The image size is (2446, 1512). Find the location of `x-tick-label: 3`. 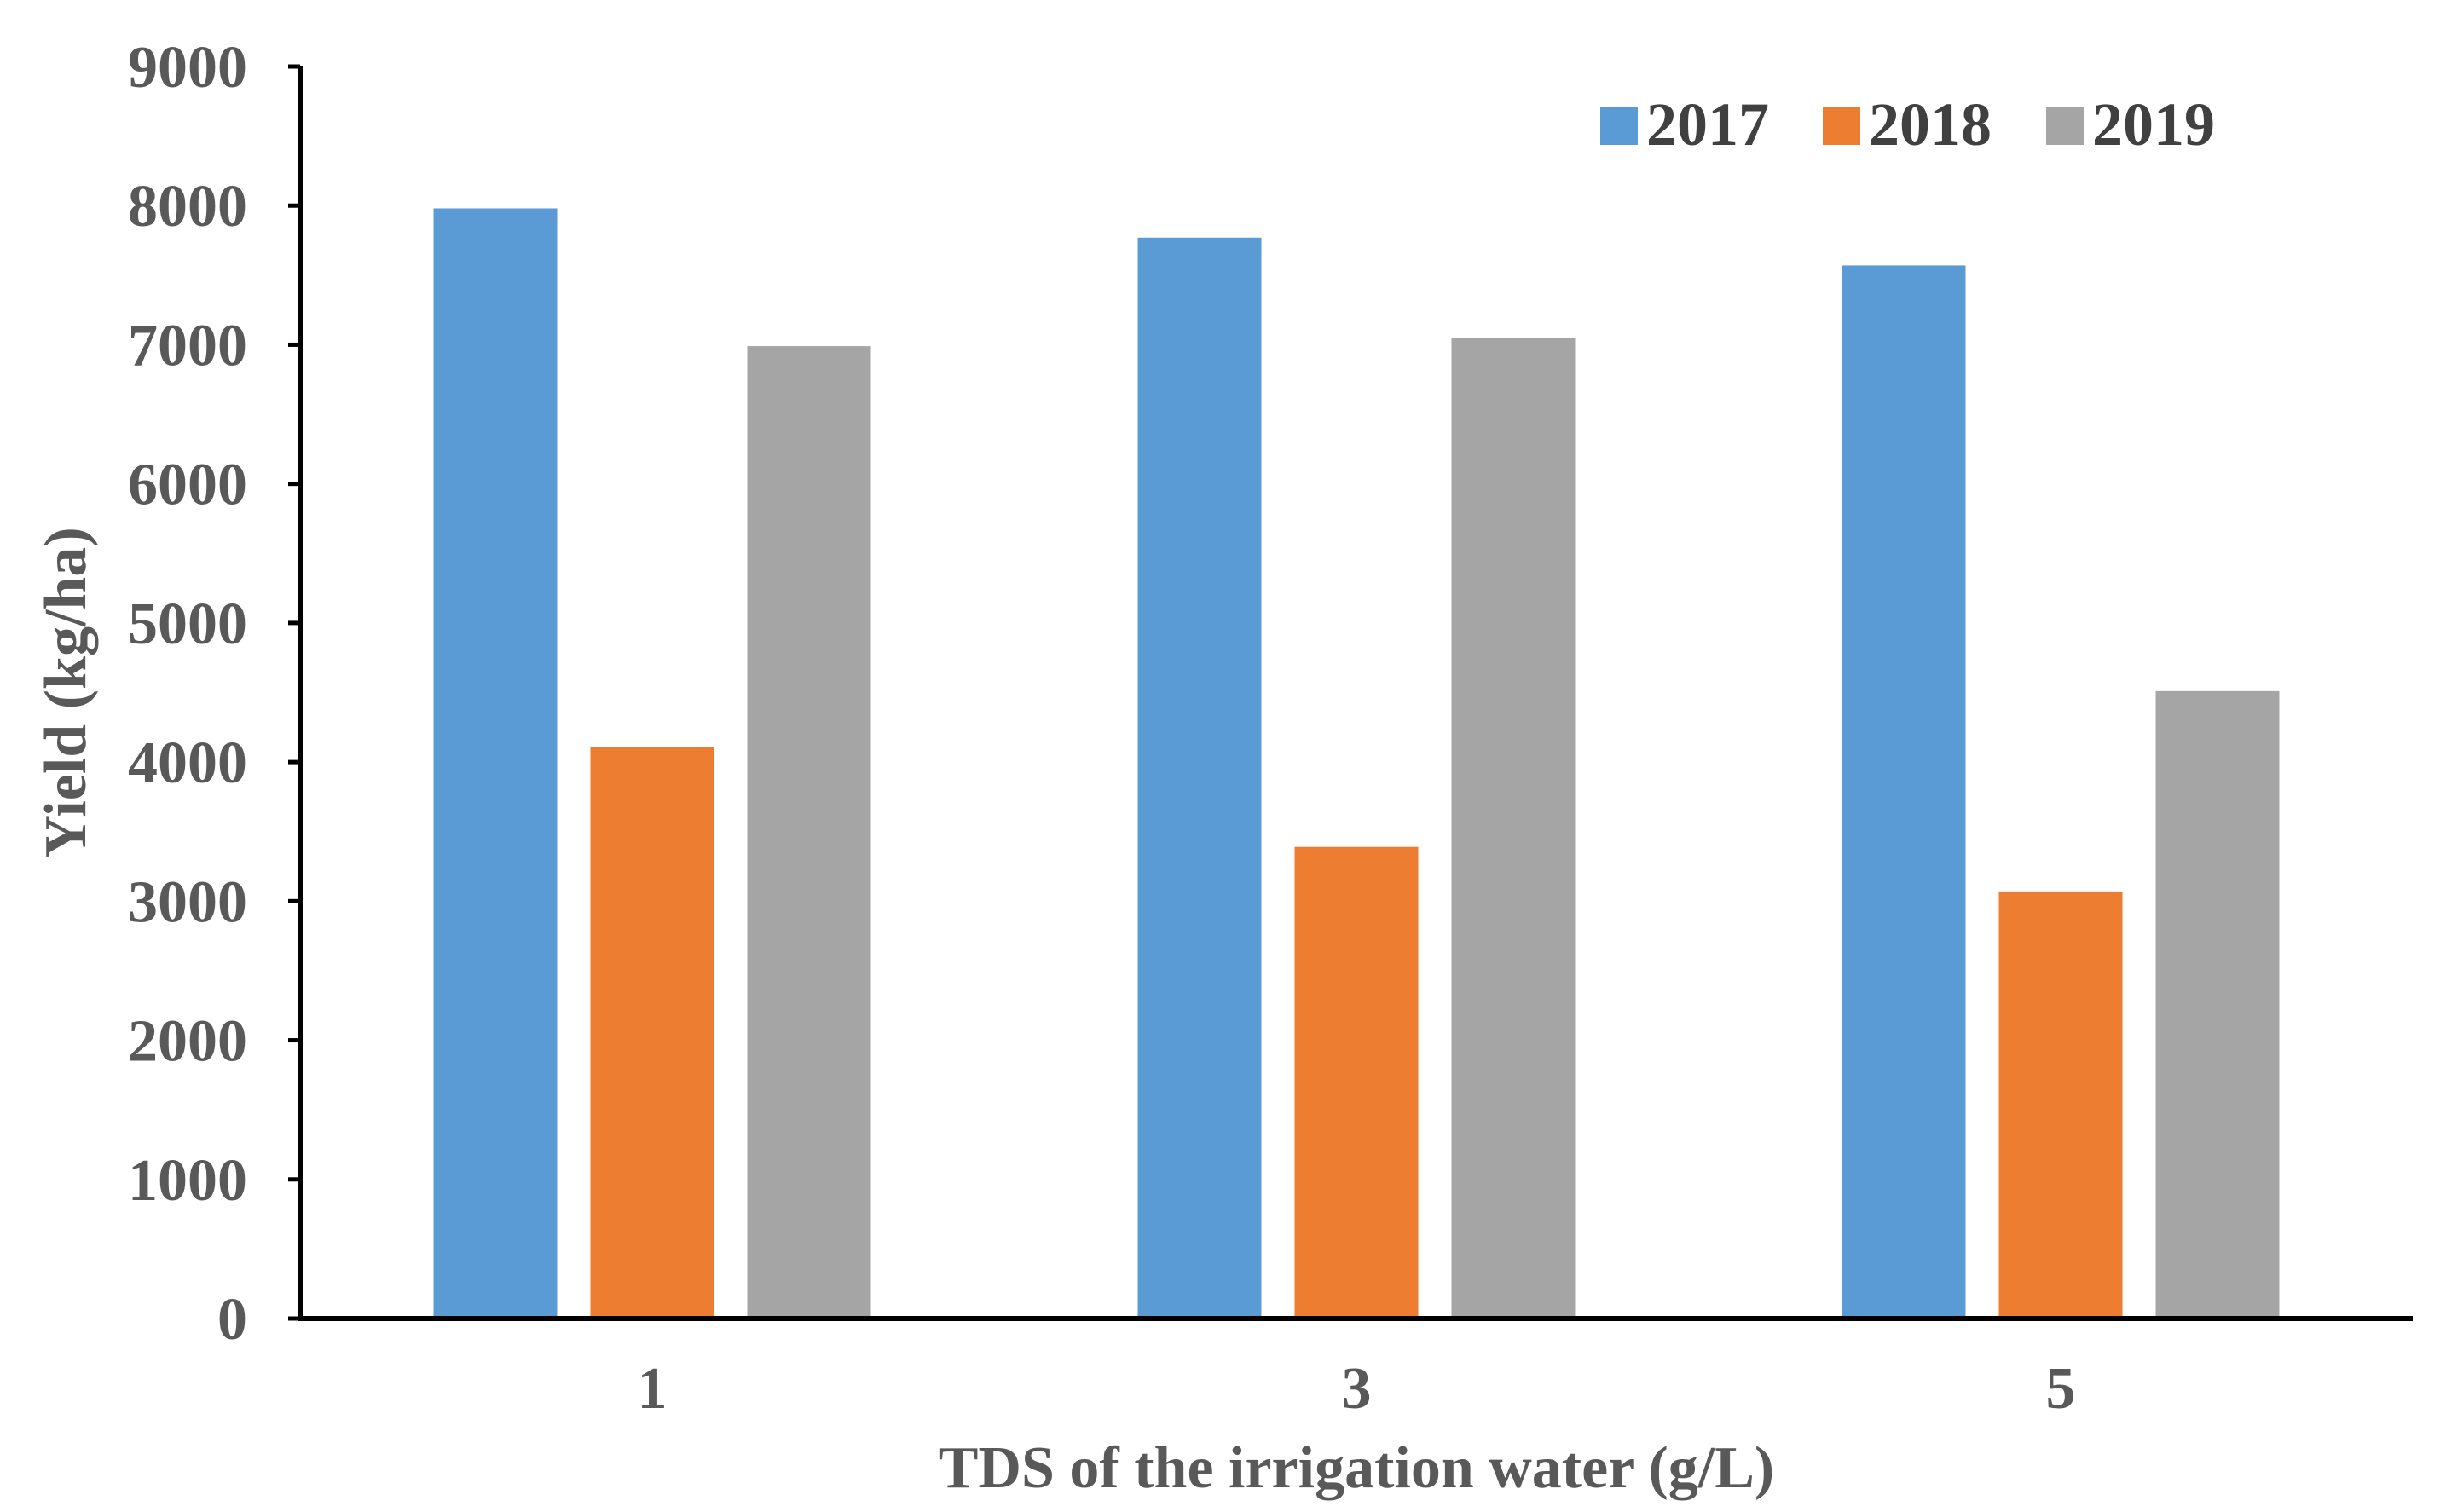

x-tick-label: 3 is located at coordinates (1357, 1389).